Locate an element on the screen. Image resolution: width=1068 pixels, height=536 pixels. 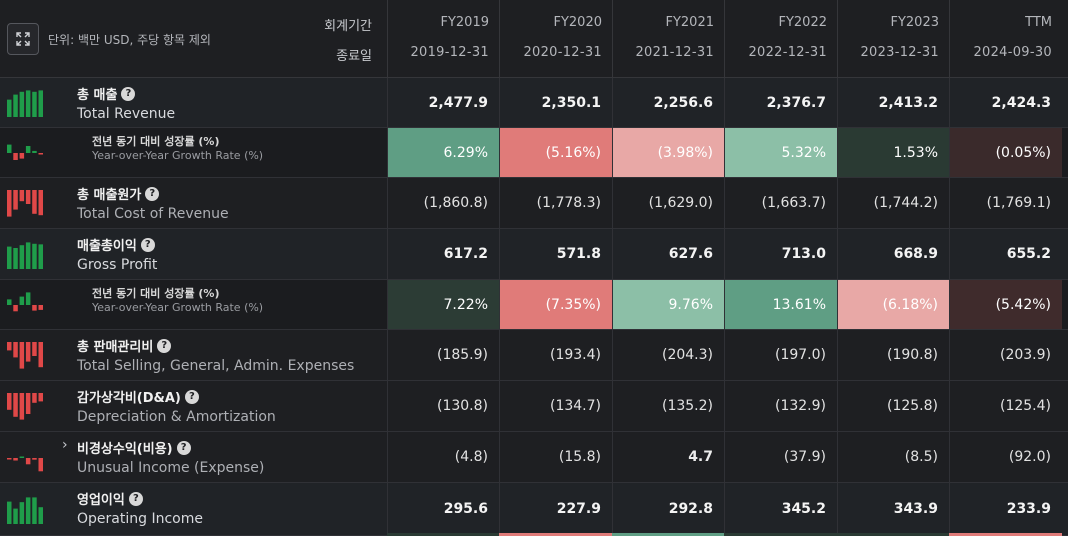
value-cell: 343.9 is located at coordinates (893, 509).